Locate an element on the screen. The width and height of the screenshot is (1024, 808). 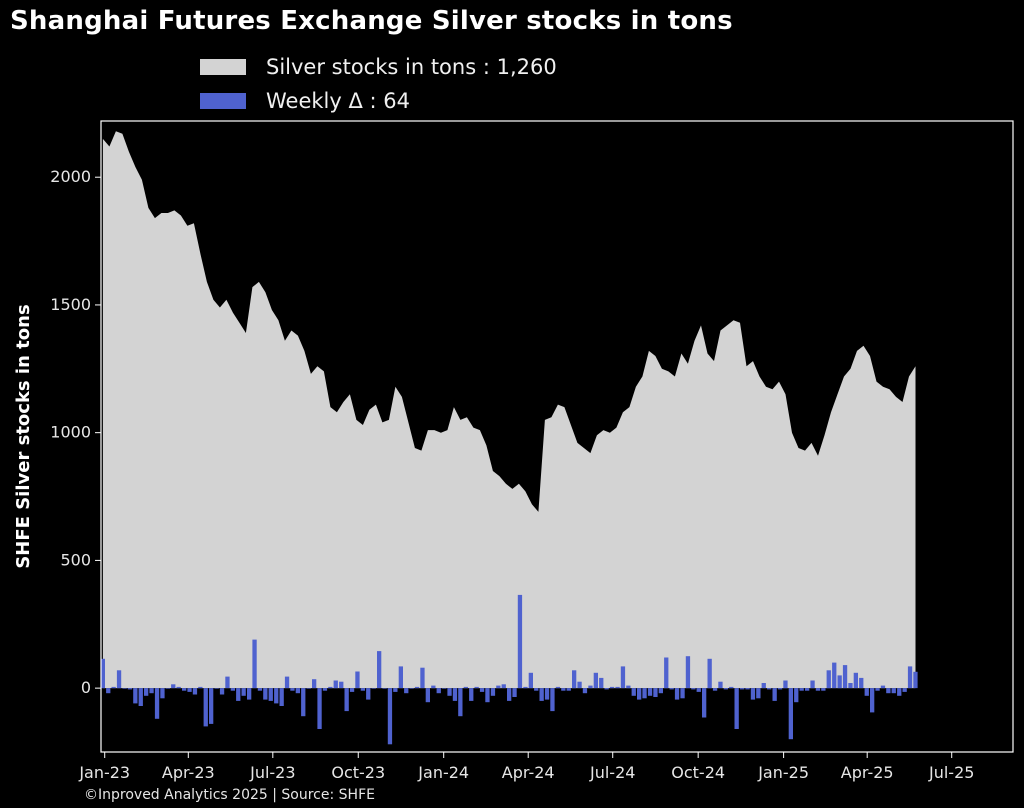
x-tick-label: Apr-24 is located at coordinates (528, 772).